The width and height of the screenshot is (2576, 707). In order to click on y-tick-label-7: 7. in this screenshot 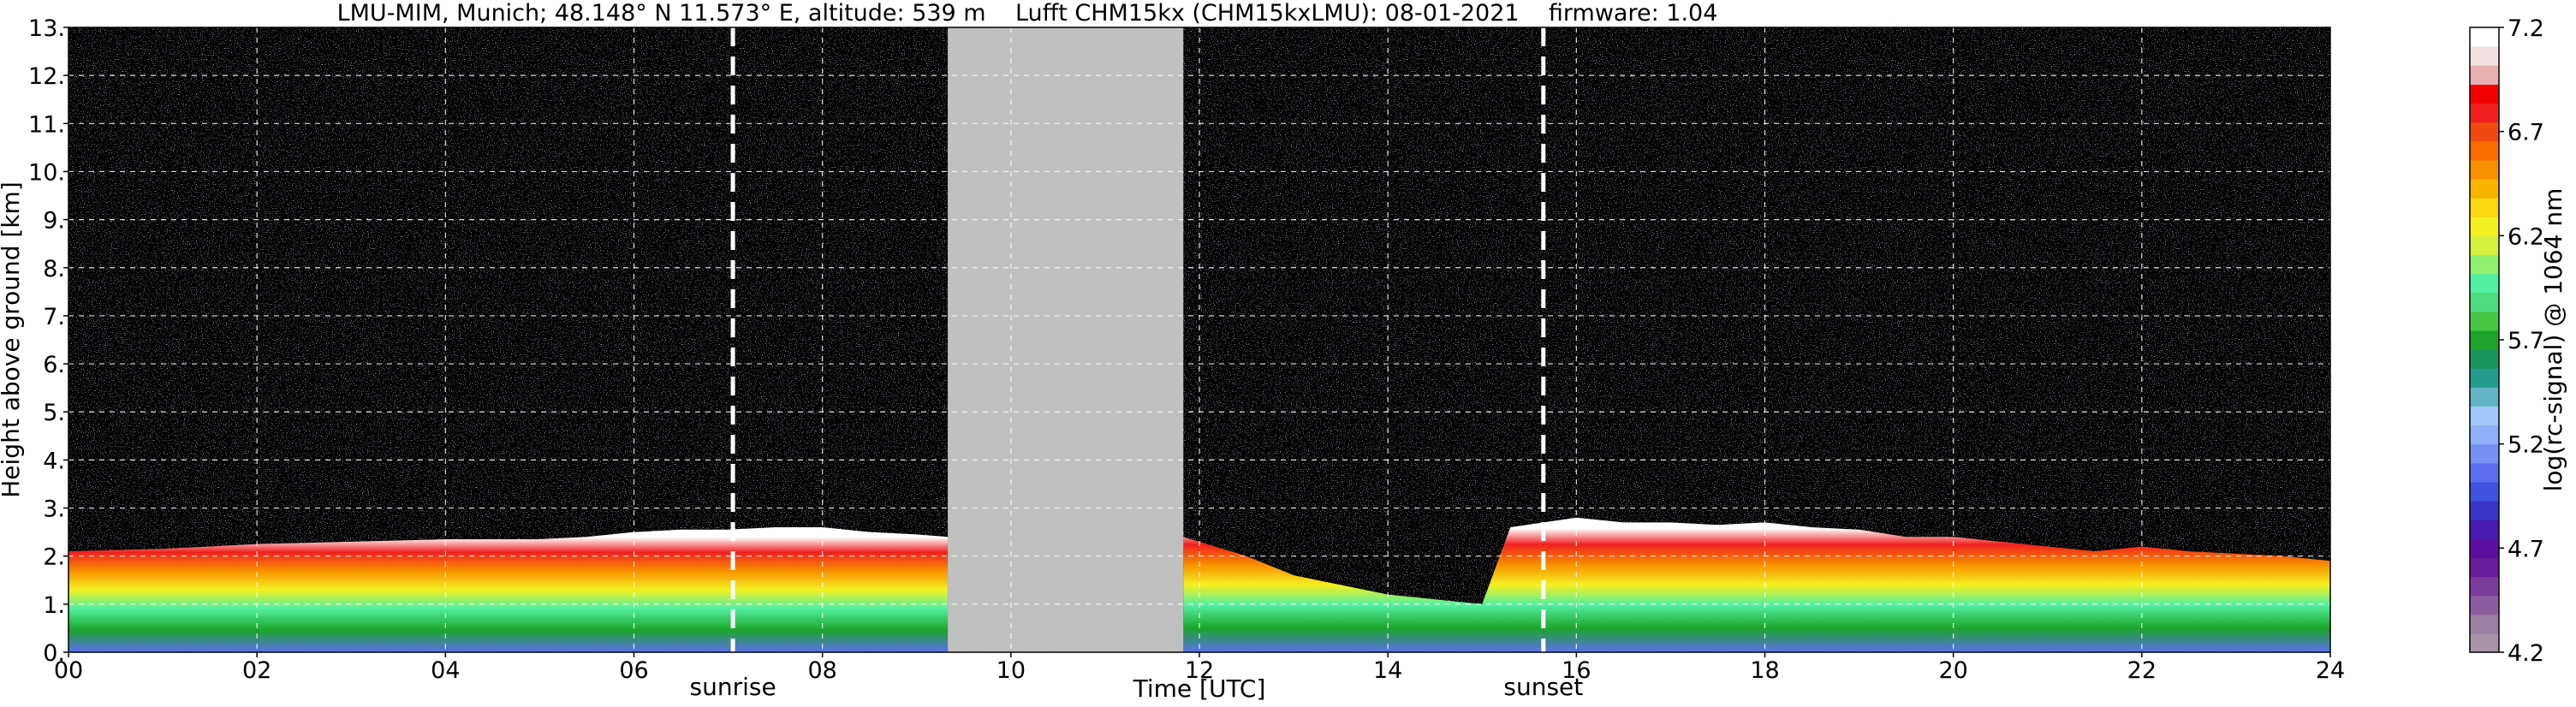, I will do `click(54, 317)`.